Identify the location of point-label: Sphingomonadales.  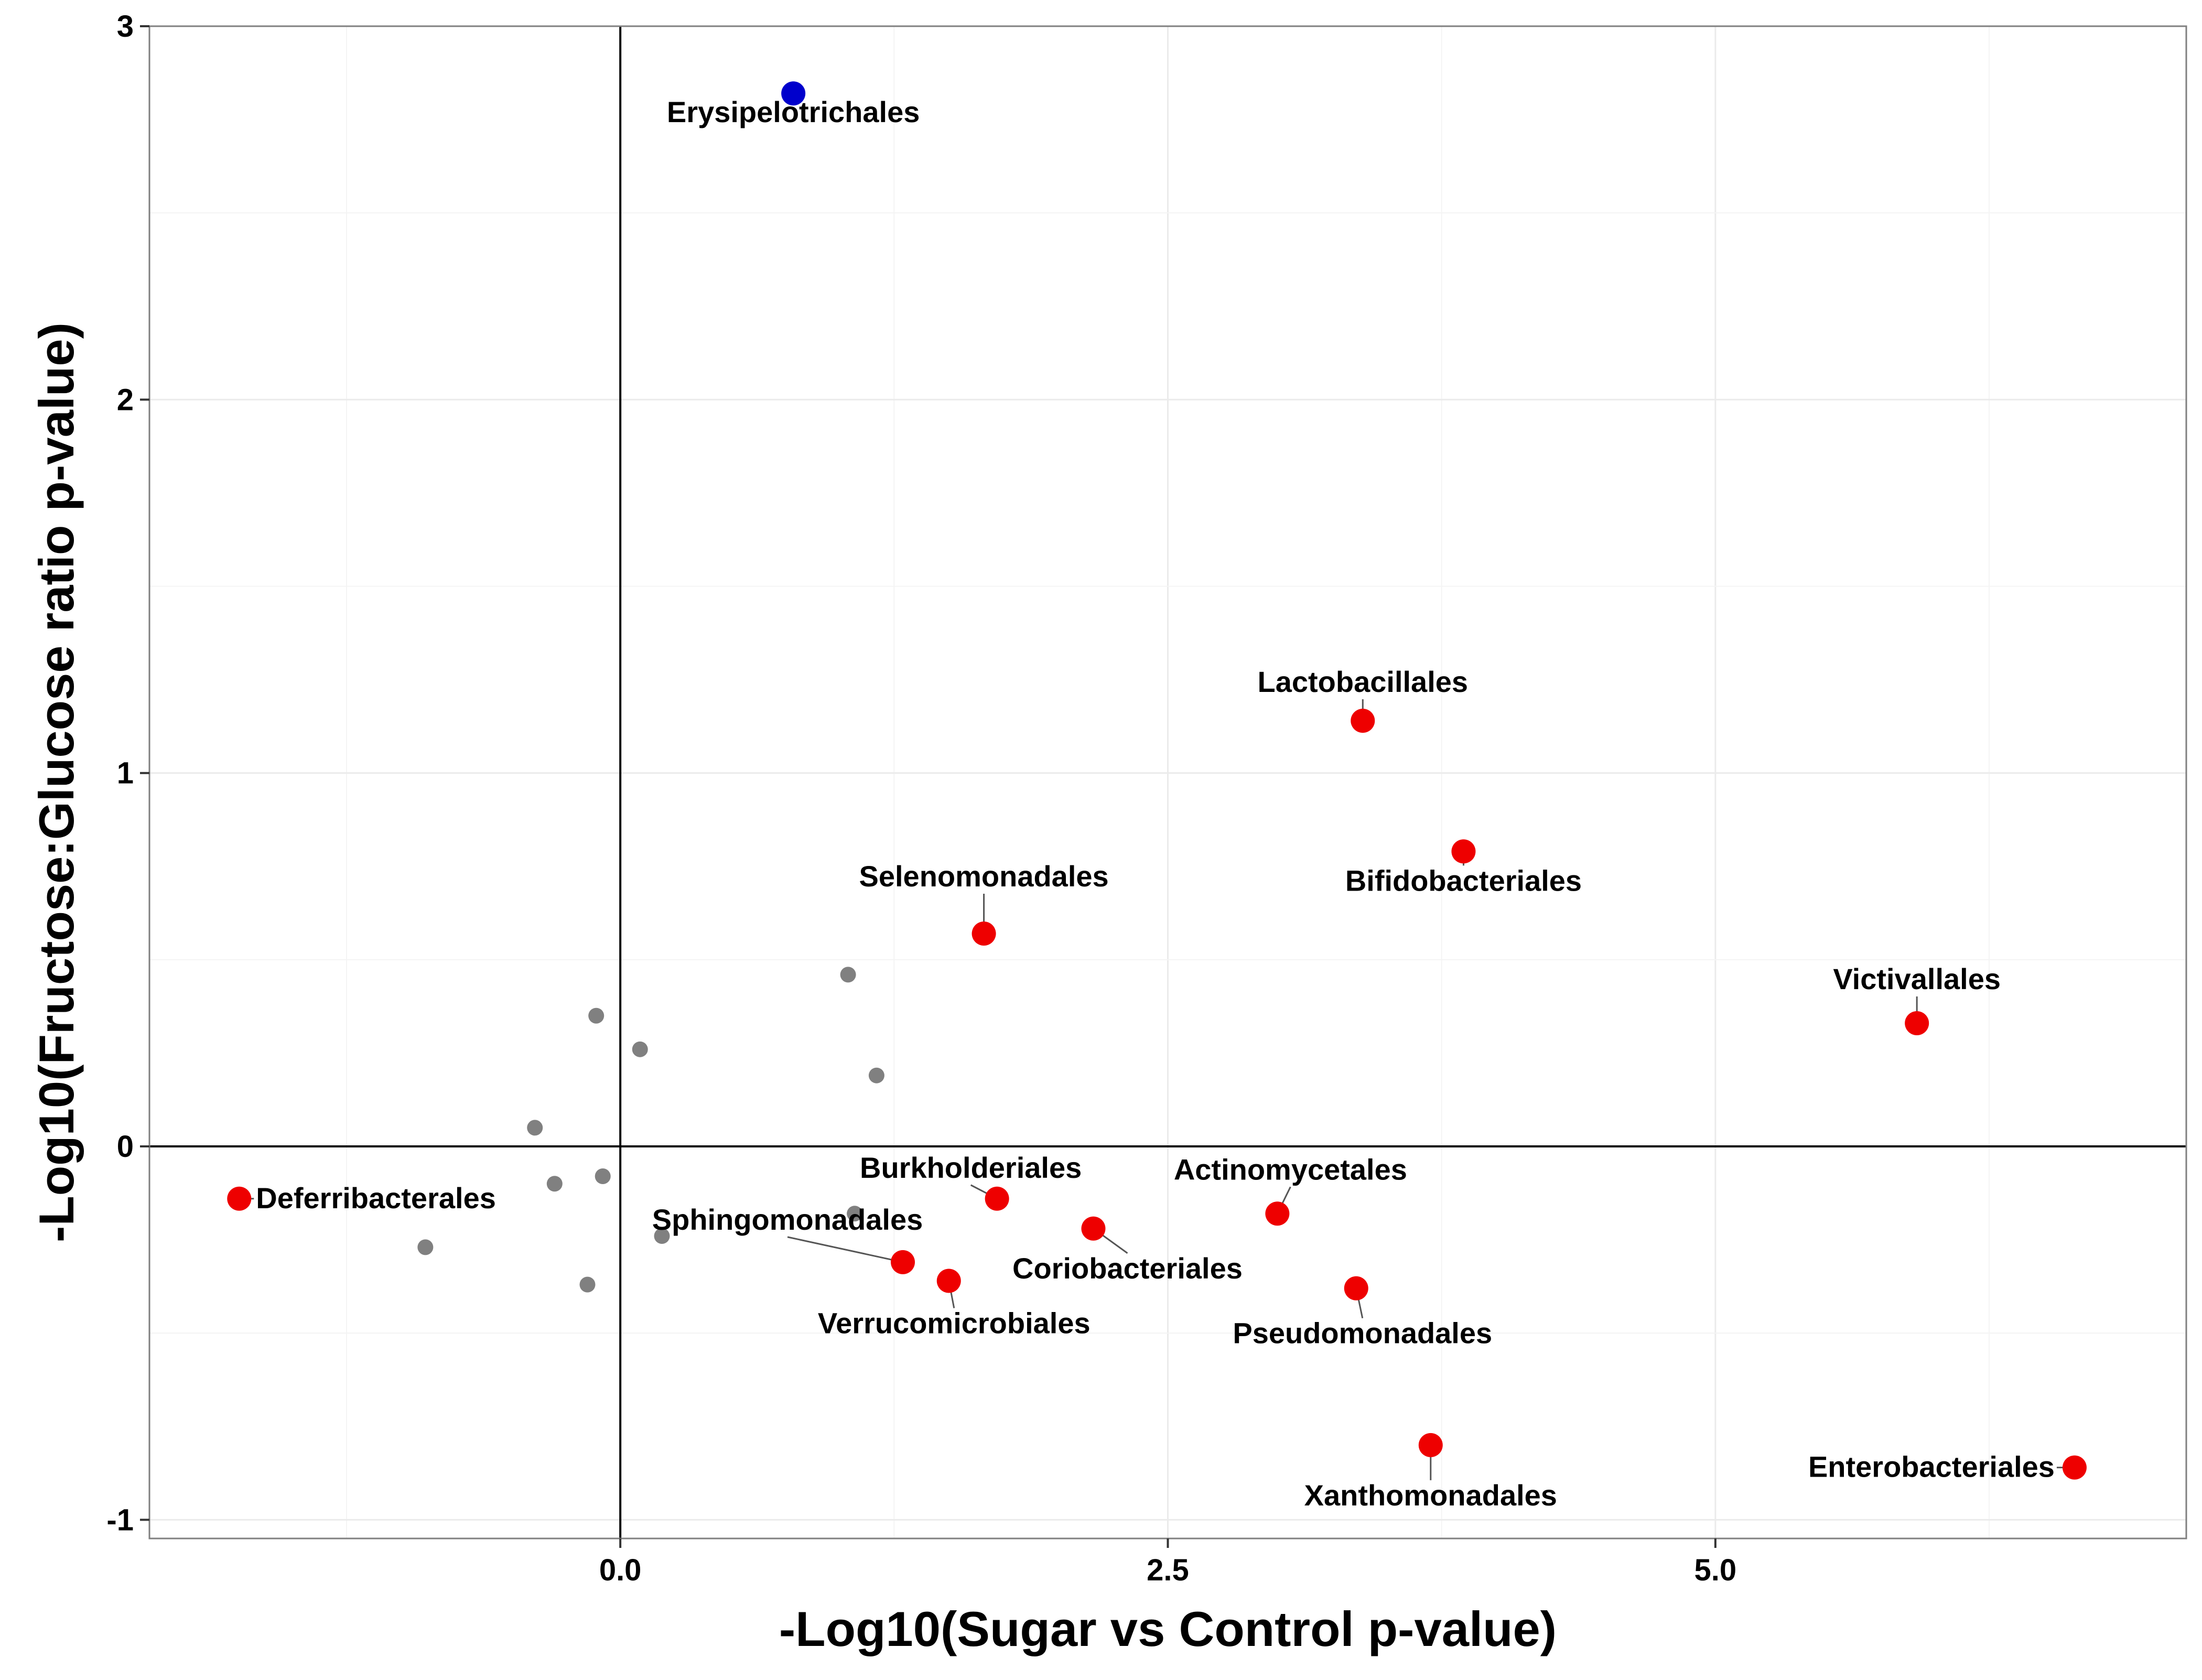
(787, 1220).